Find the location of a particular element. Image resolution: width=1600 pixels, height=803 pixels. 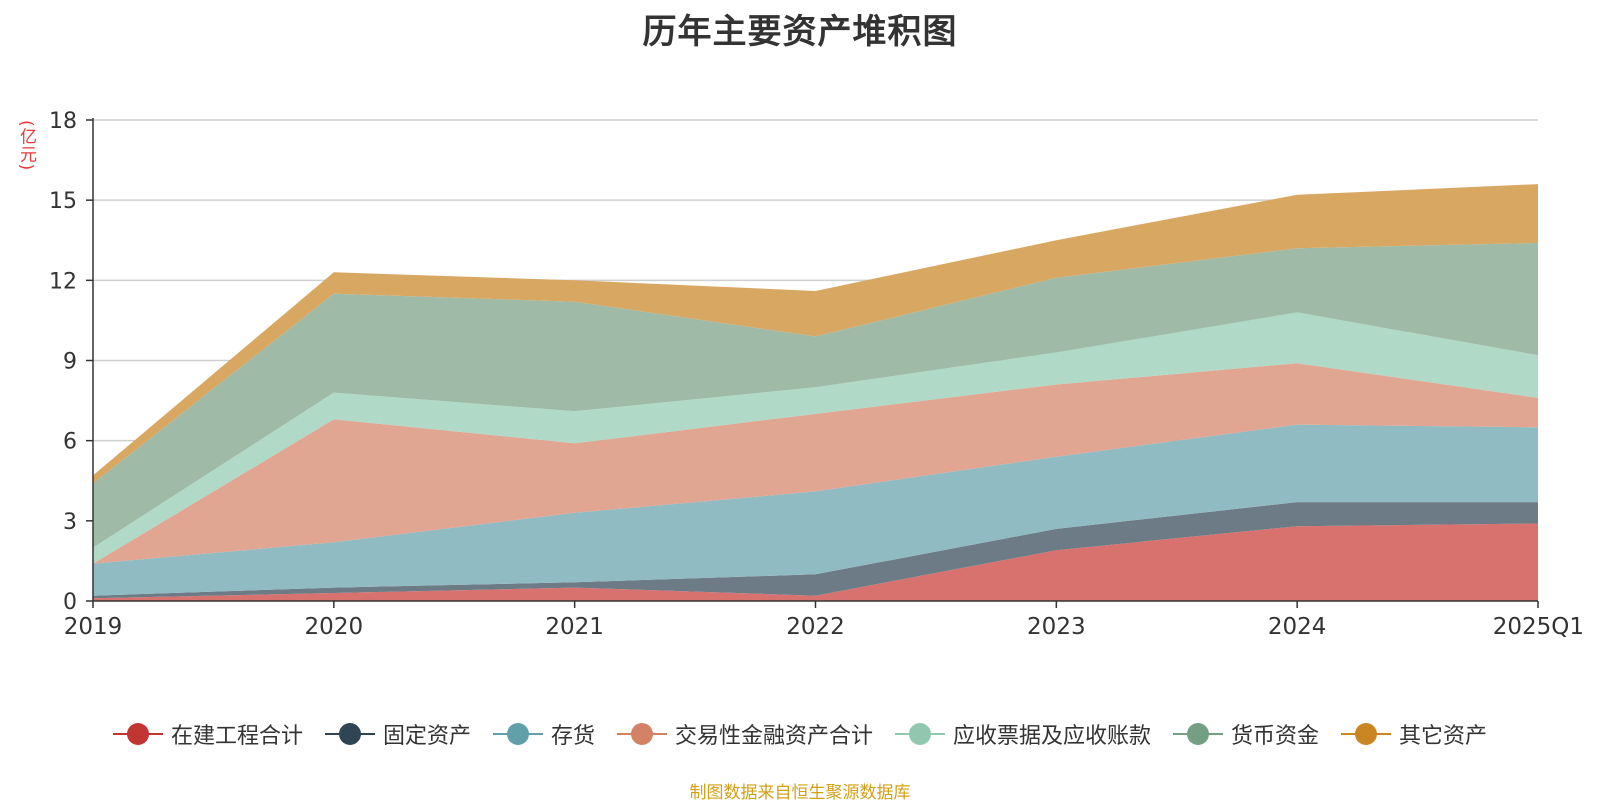

x-tick-label: 2022 is located at coordinates (815, 627).